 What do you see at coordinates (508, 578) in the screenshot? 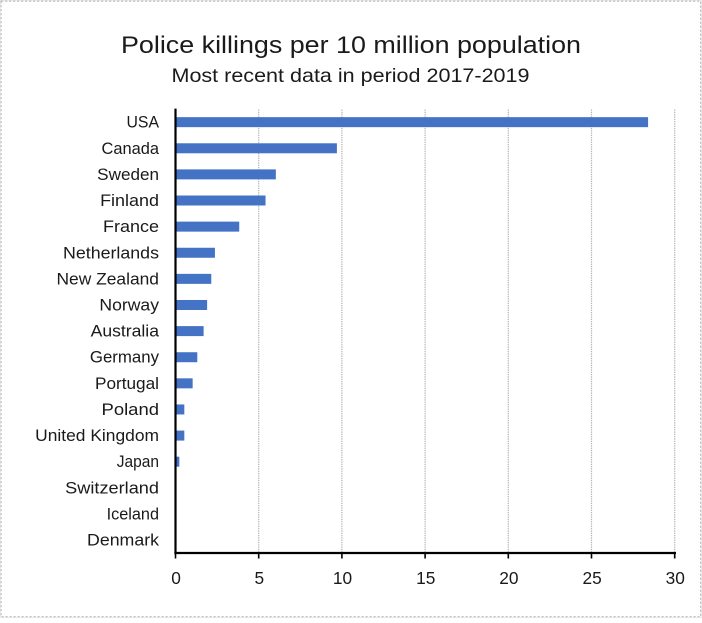
I see `svg-text: 20` at bounding box center [508, 578].